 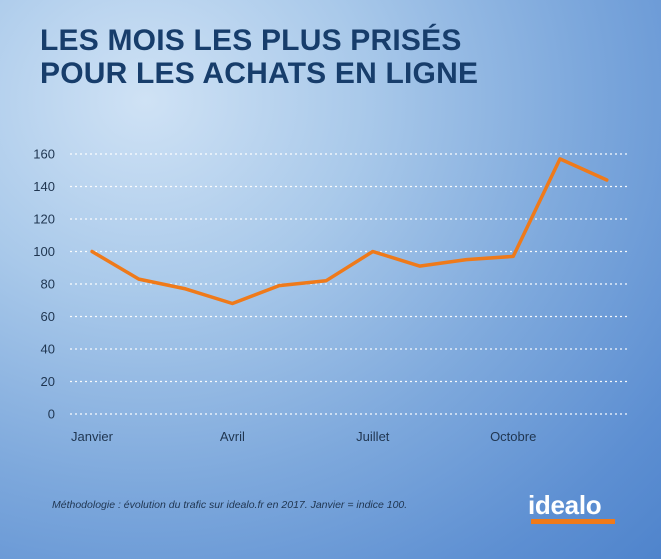 I want to click on chart-title-line-2: POUR LES ACHATS EN LIGNE, so click(x=259, y=73).